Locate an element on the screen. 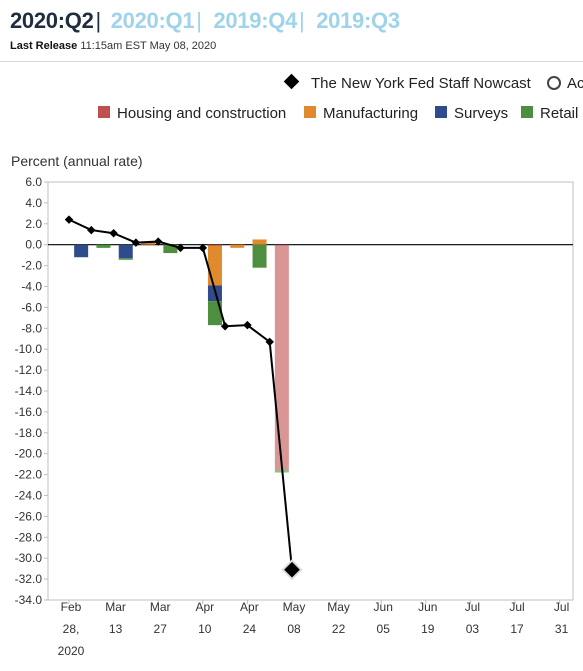  x-tick-label: 10 is located at coordinates (205, 629).